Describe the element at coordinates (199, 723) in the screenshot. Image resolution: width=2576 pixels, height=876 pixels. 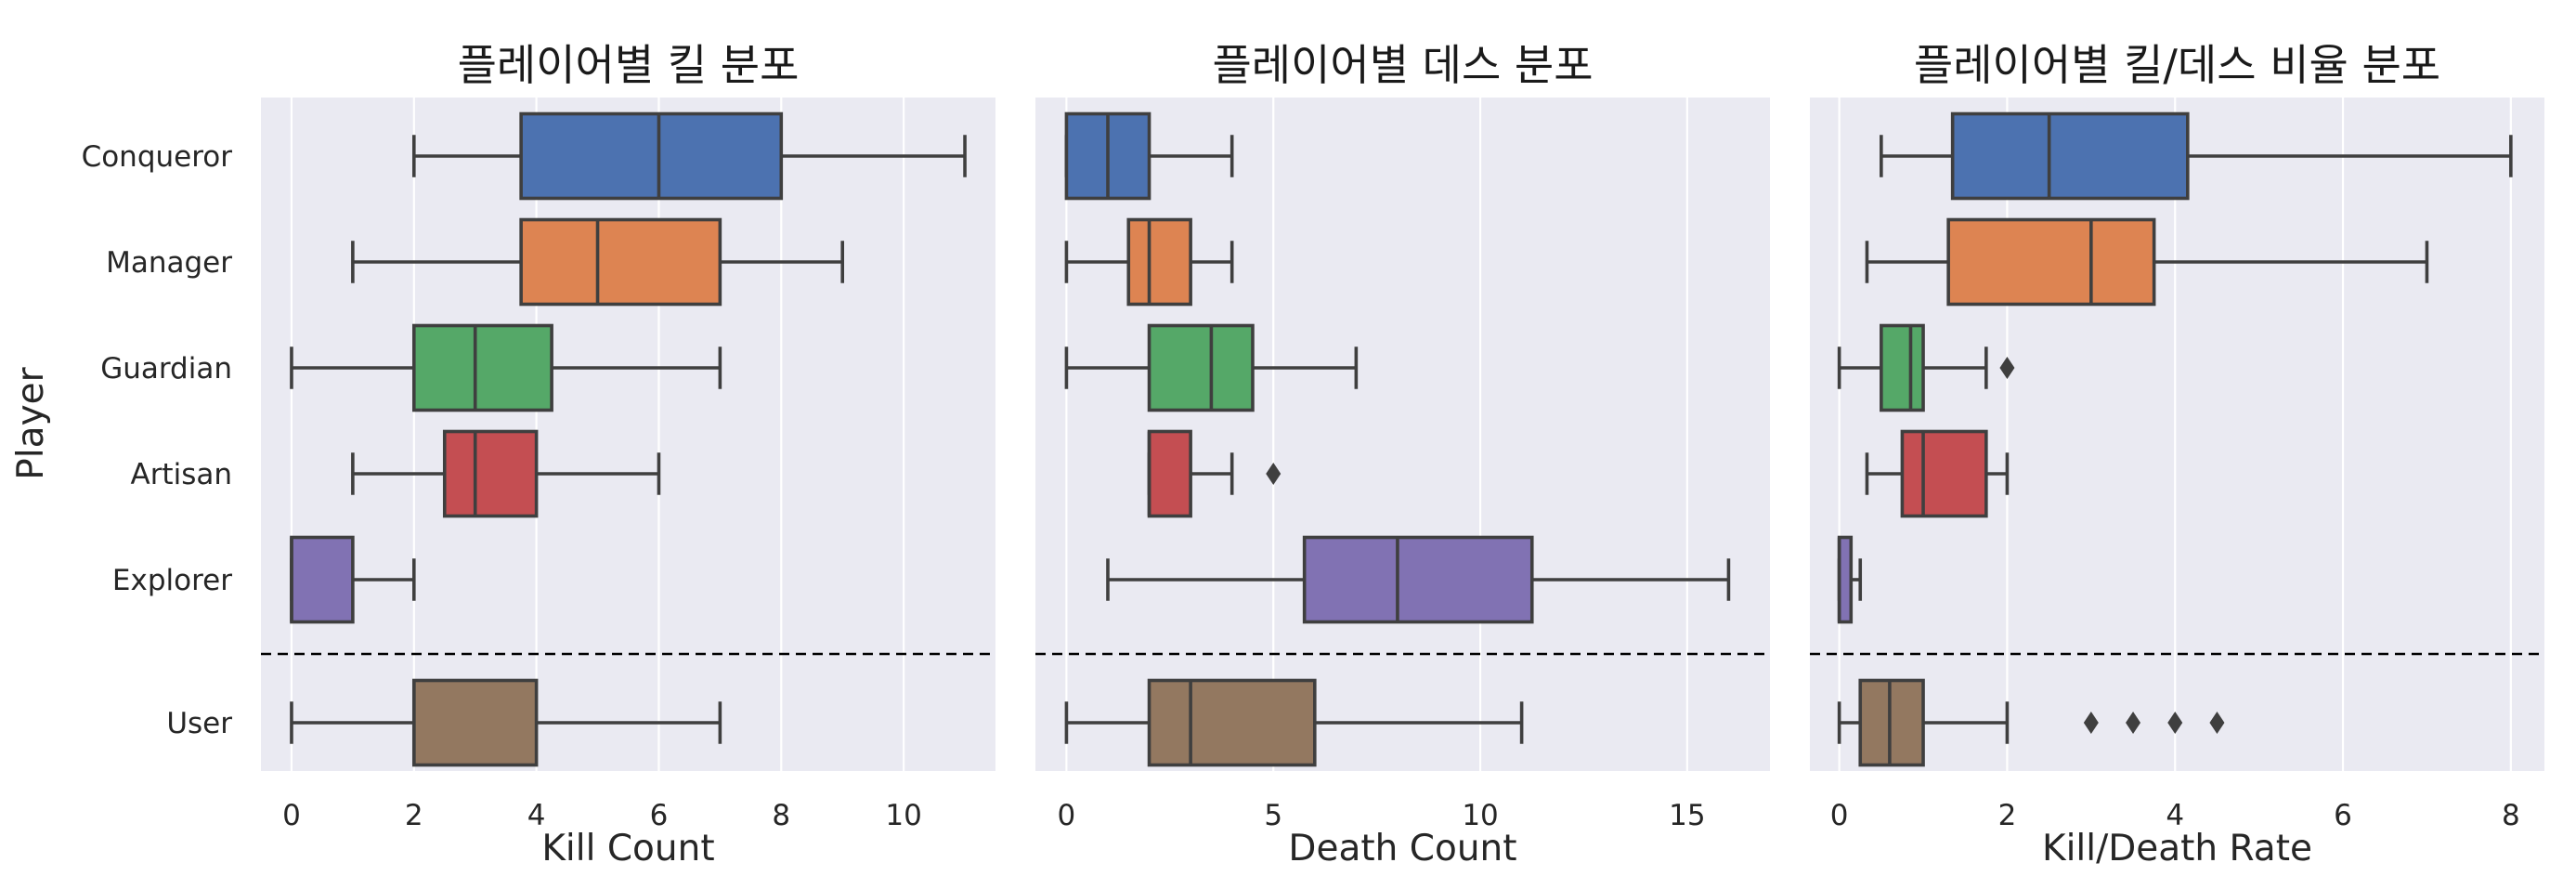
I see `category-label-user: User` at that location.